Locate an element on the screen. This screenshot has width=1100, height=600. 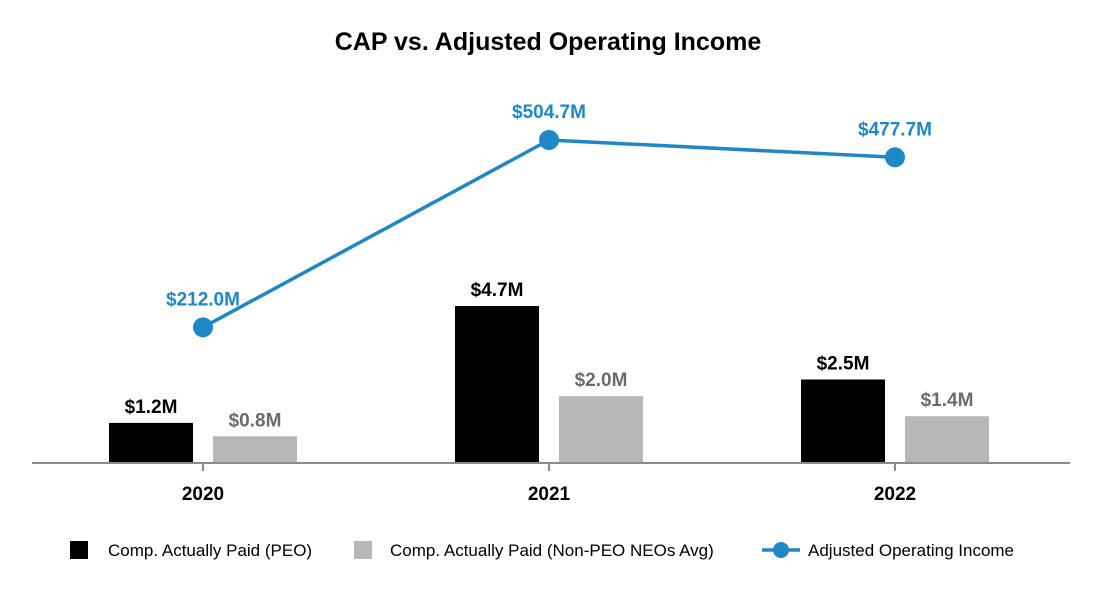
bar-value-label: $1.4M is located at coordinates (947, 400).